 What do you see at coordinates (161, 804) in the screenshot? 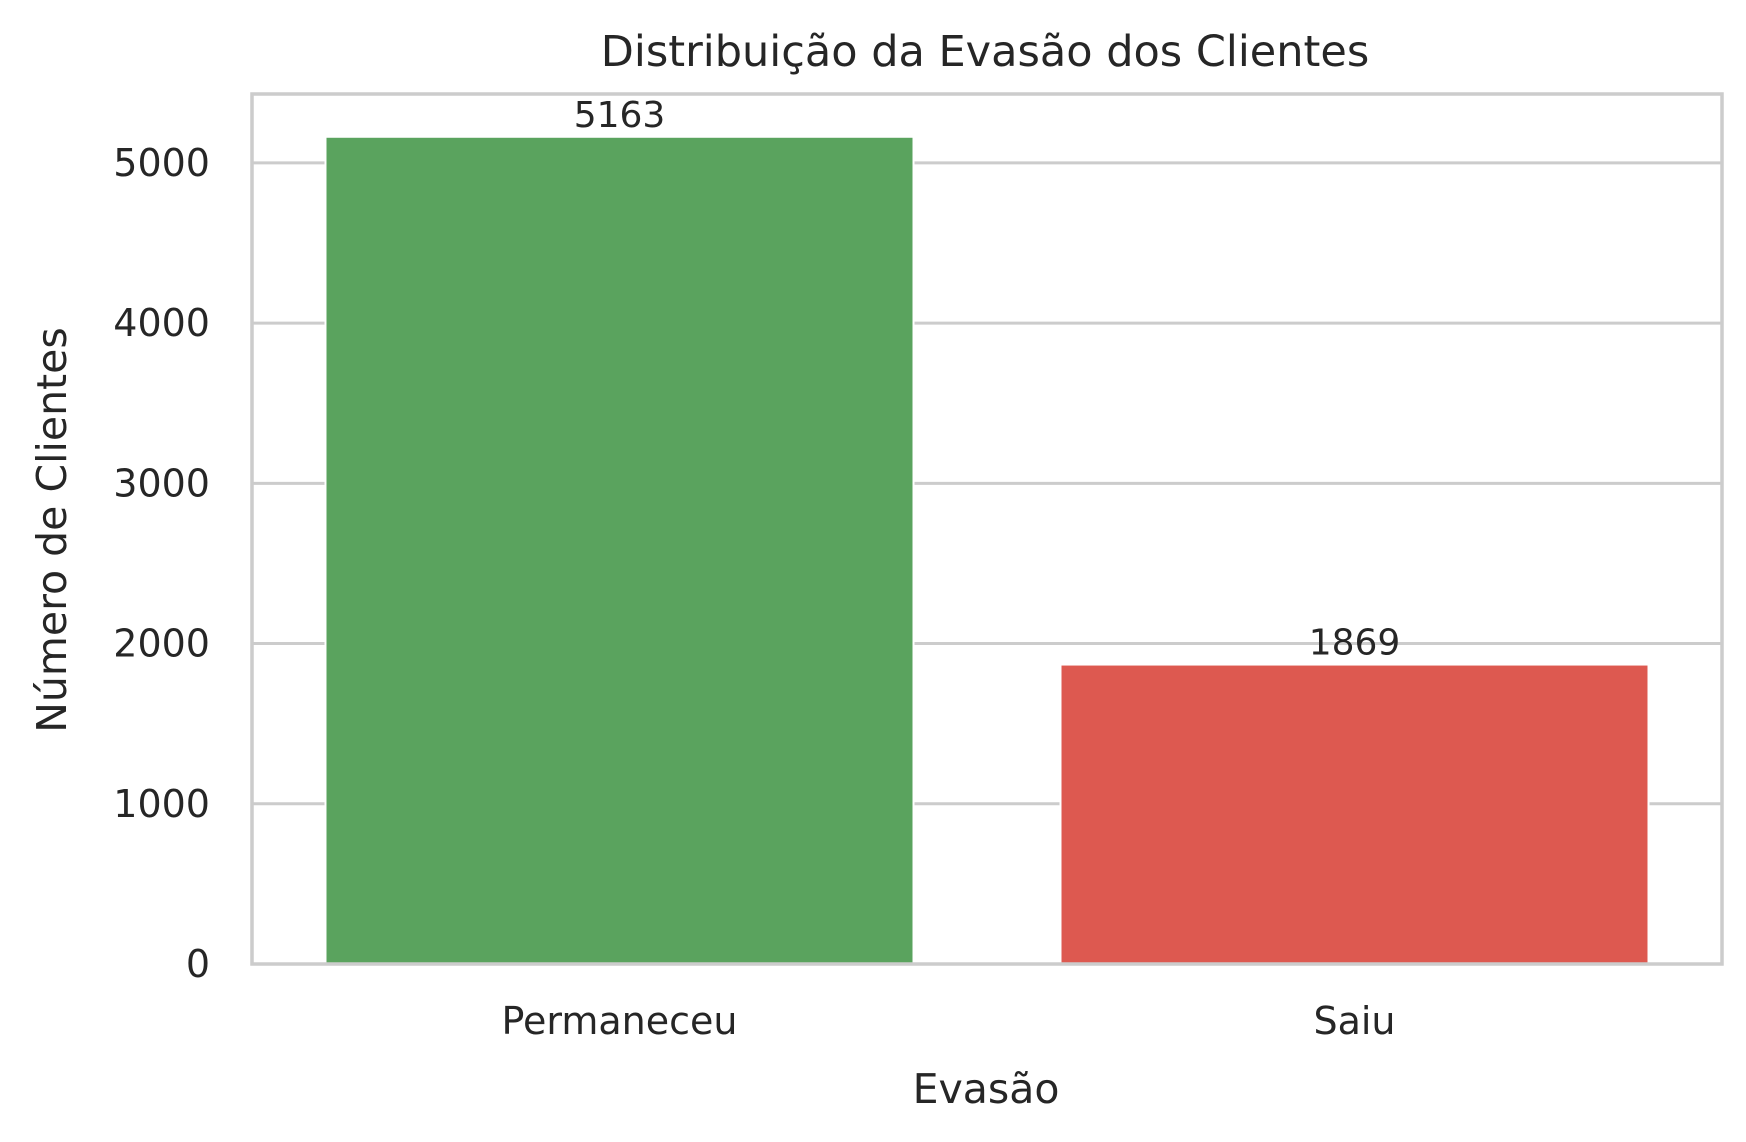
I see `y-tick-label: 1000` at bounding box center [161, 804].